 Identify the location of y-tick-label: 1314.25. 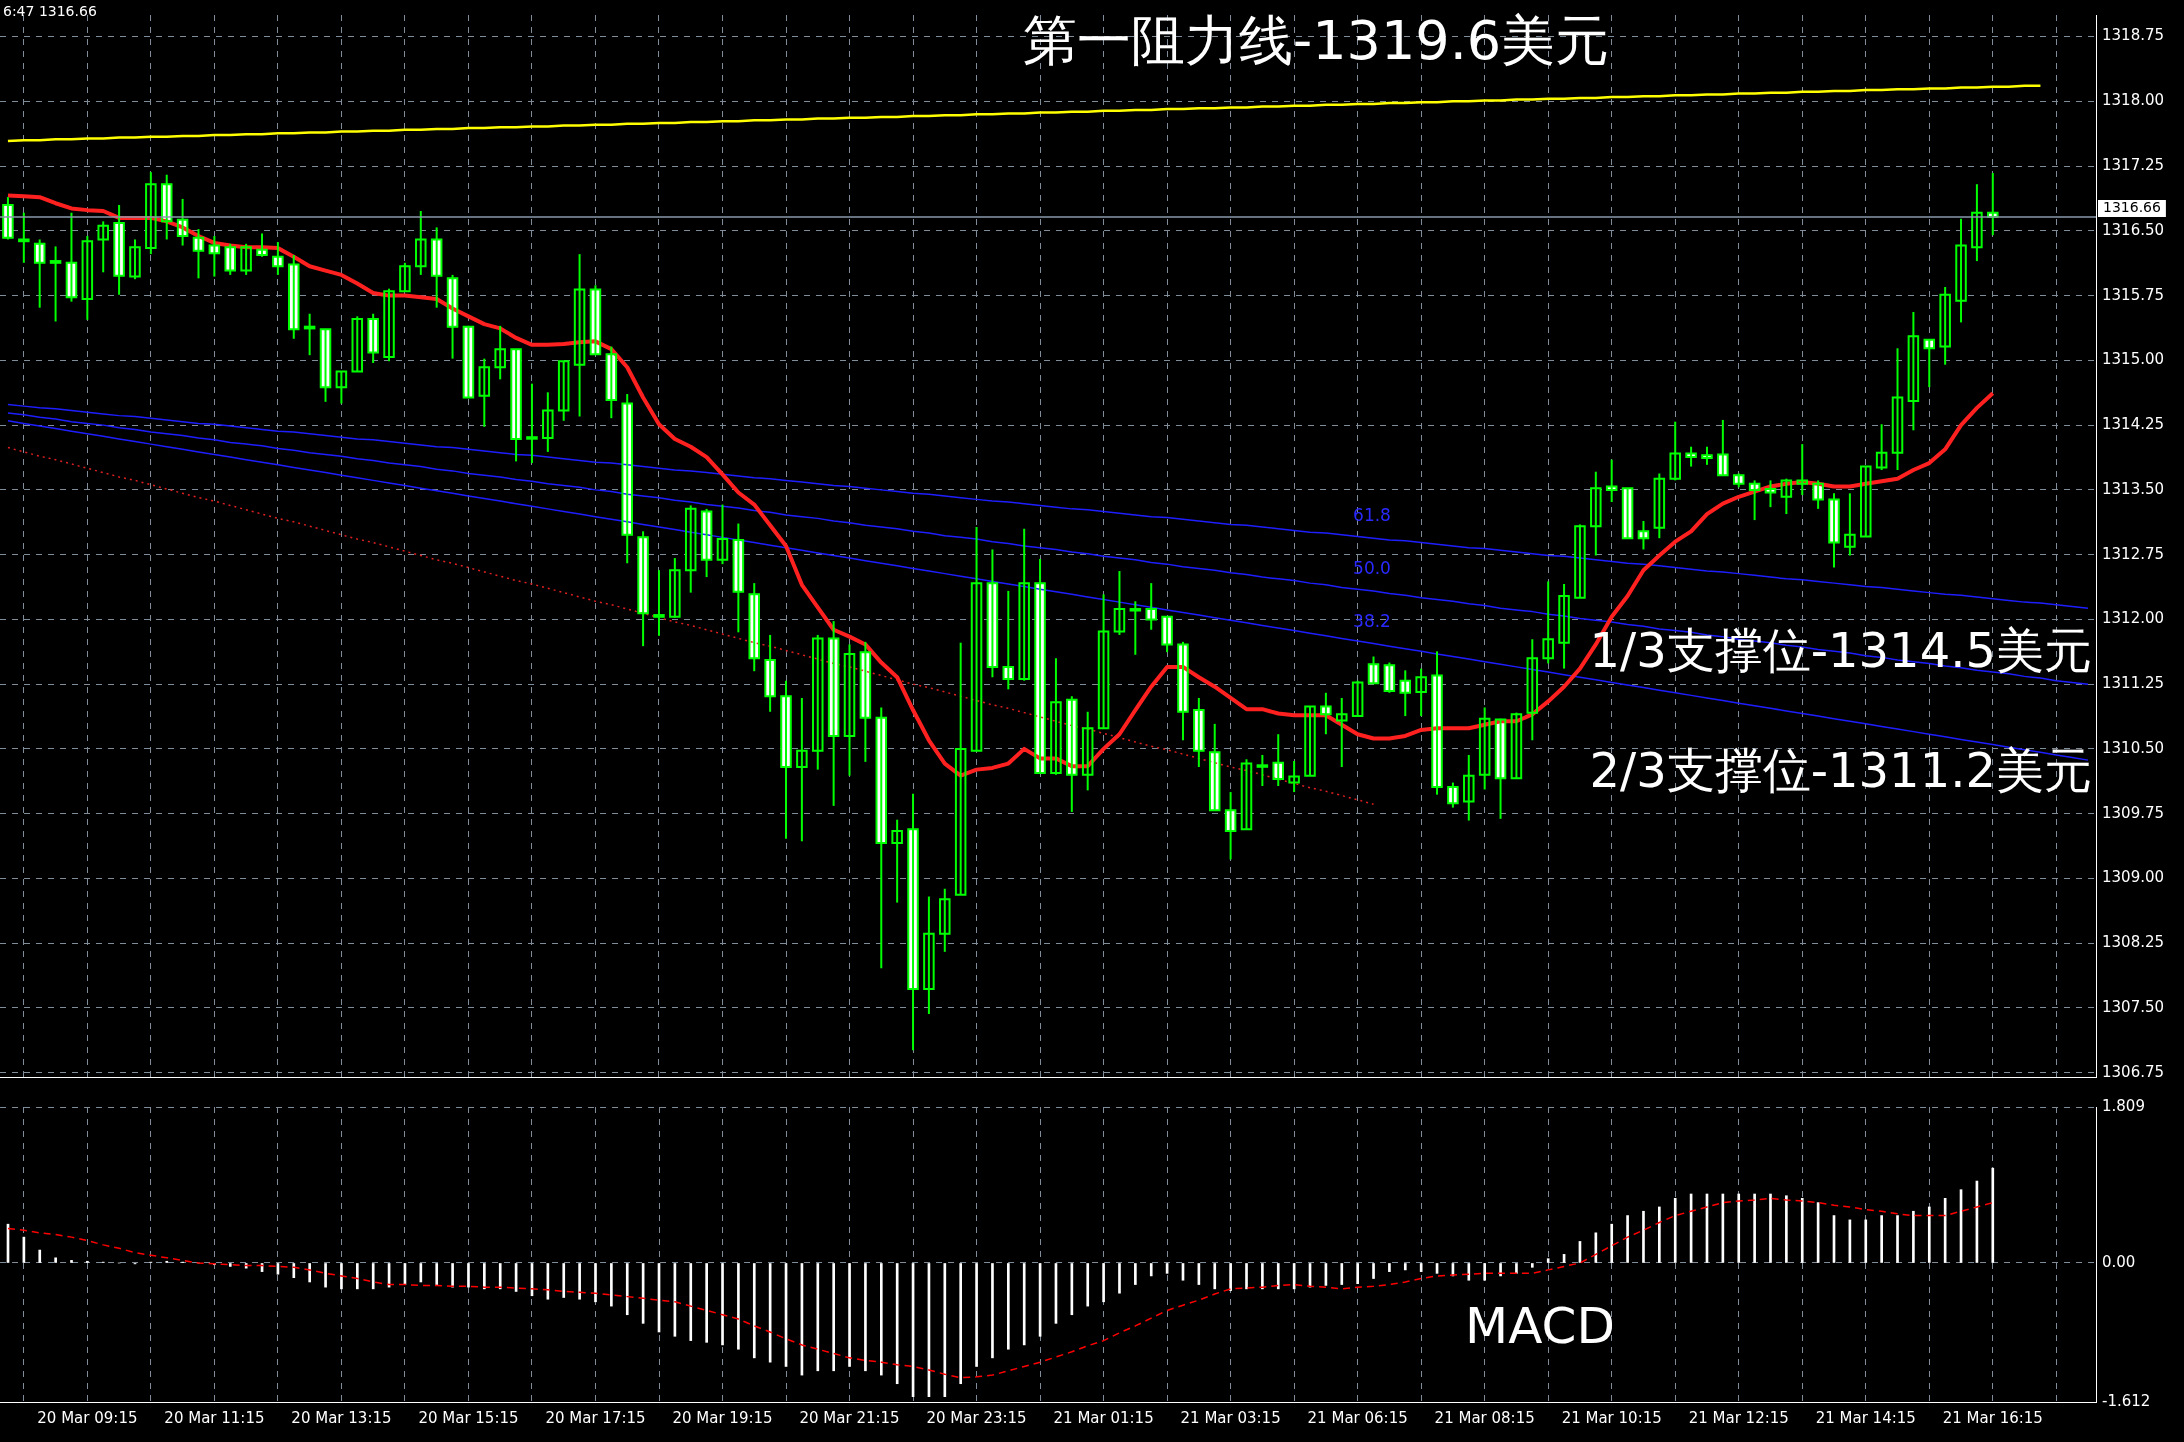
(2133, 424).